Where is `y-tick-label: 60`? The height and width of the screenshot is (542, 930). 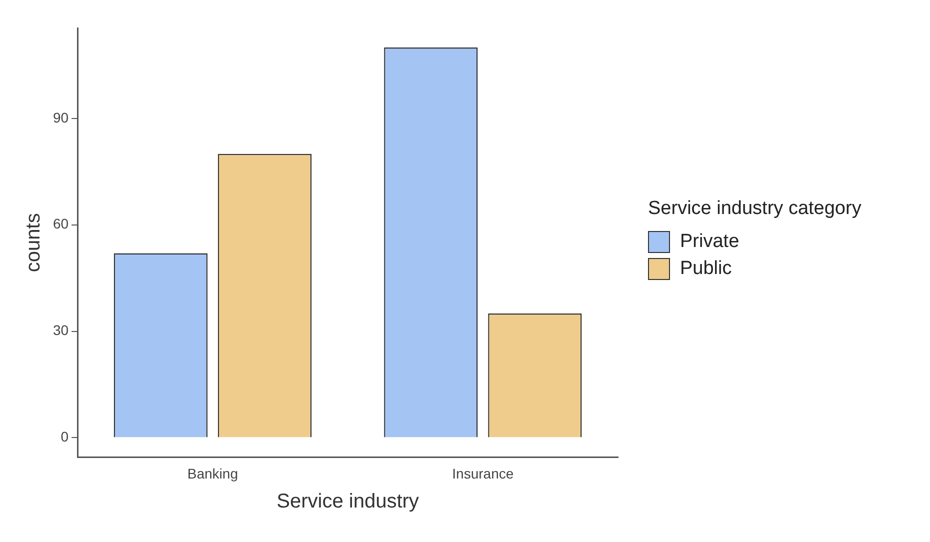
y-tick-label: 60 is located at coordinates (60, 224).